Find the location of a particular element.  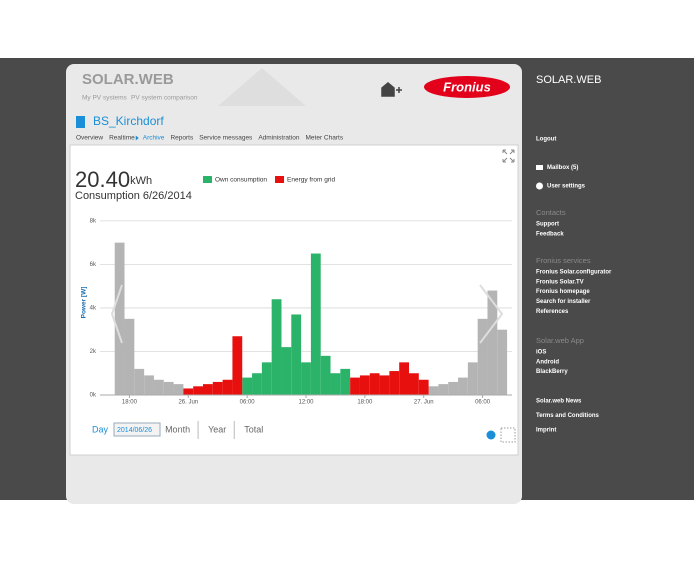

sidebar-link: Terms and Conditions is located at coordinates (568, 416).